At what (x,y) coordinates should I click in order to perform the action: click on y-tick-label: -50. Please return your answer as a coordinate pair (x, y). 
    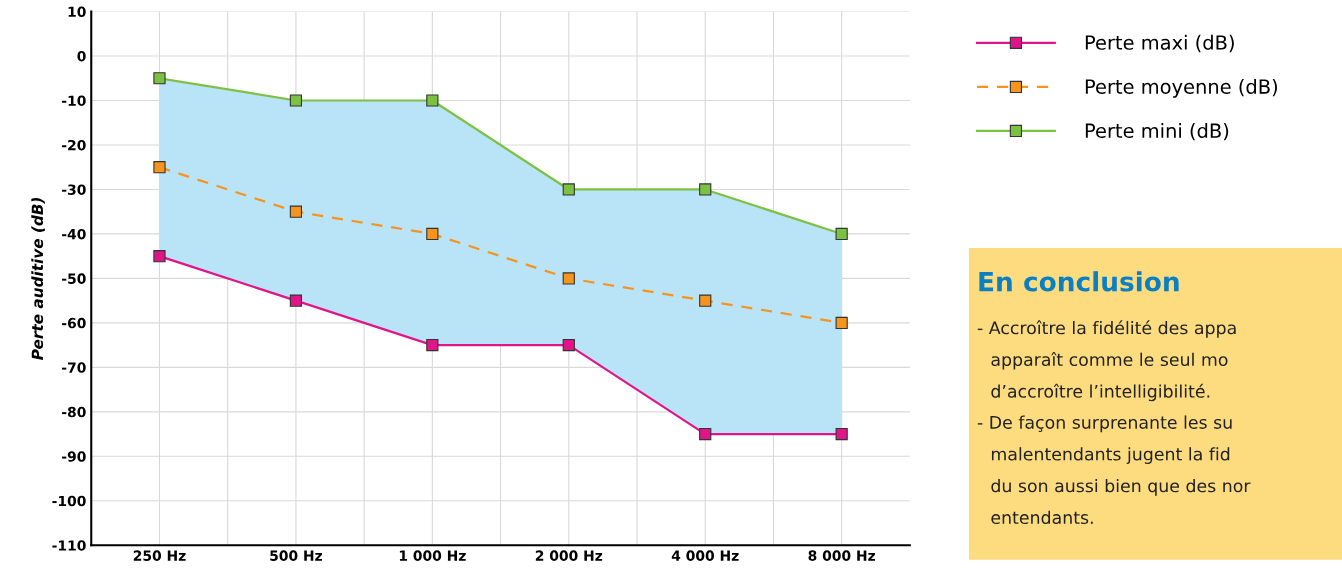
    Looking at the image, I should click on (74, 278).